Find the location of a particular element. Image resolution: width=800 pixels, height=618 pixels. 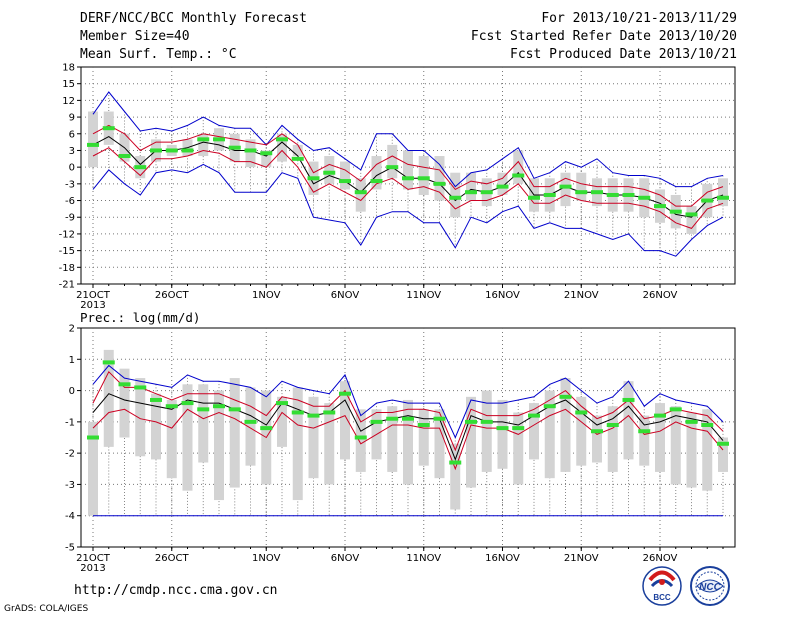

spread-upper-line is located at coordinates (408, 411).